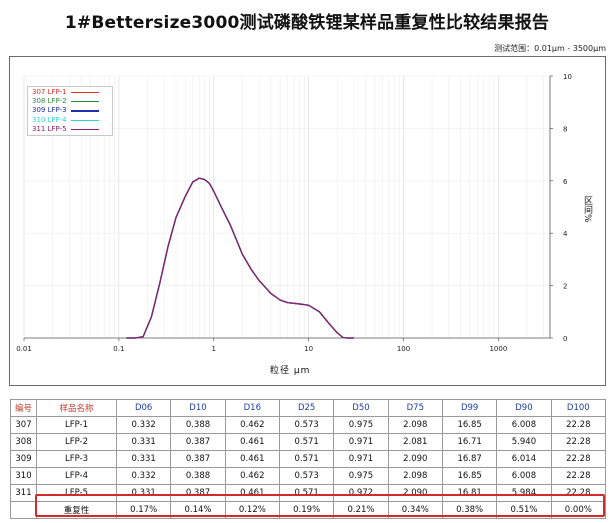 The height and width of the screenshot is (523, 614). Describe the element at coordinates (76, 459) in the screenshot. I see `table-cell: LFP-3` at that location.